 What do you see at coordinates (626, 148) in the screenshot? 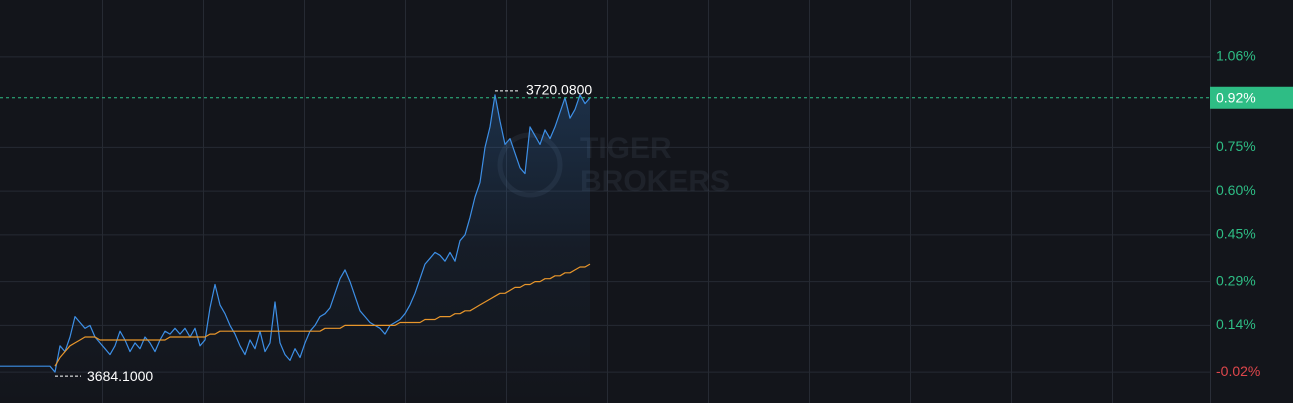
I see `watermark-text: TIGER` at bounding box center [626, 148].